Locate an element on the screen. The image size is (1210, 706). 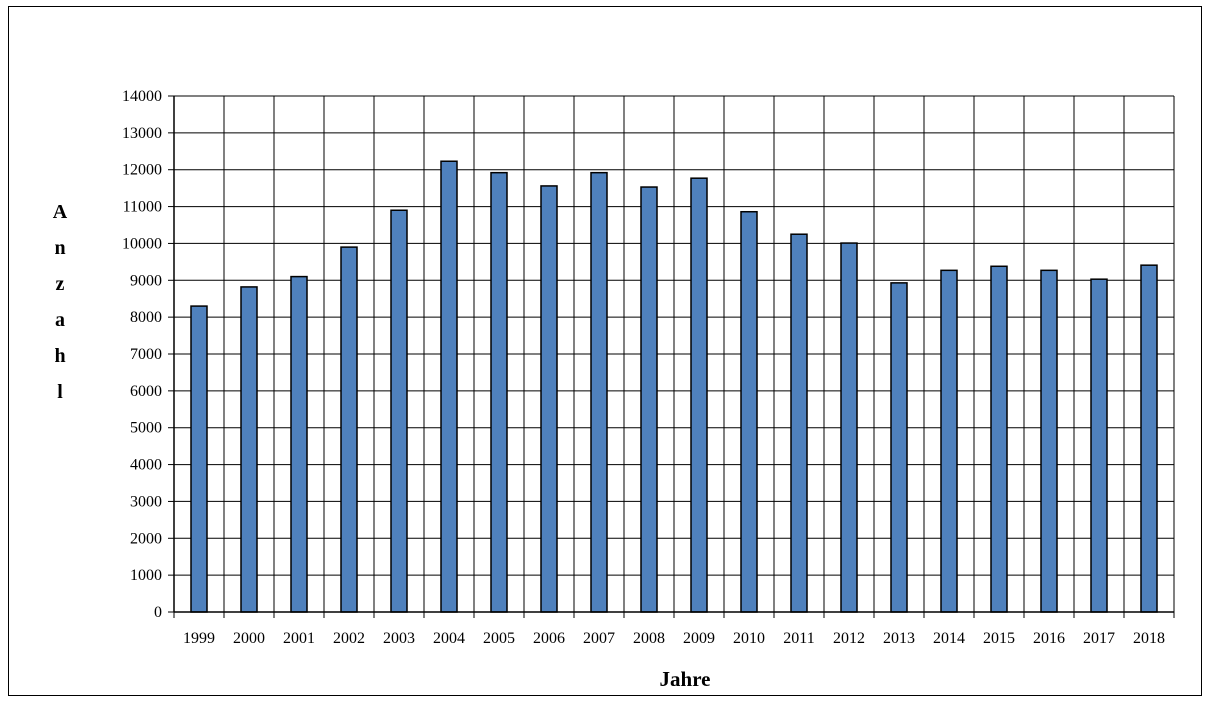
y-axis-label-letter: l is located at coordinates (60, 392).